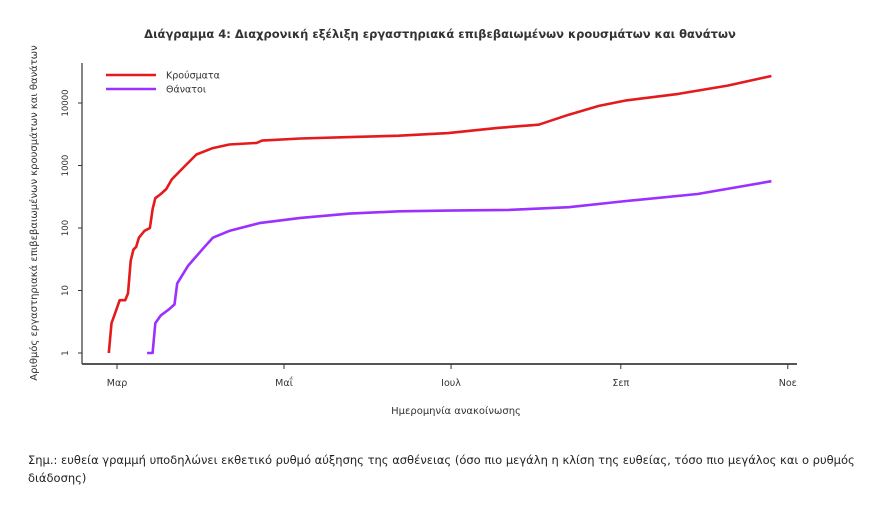  What do you see at coordinates (788, 383) in the screenshot?
I see `x-tick-label: Νοε` at bounding box center [788, 383].